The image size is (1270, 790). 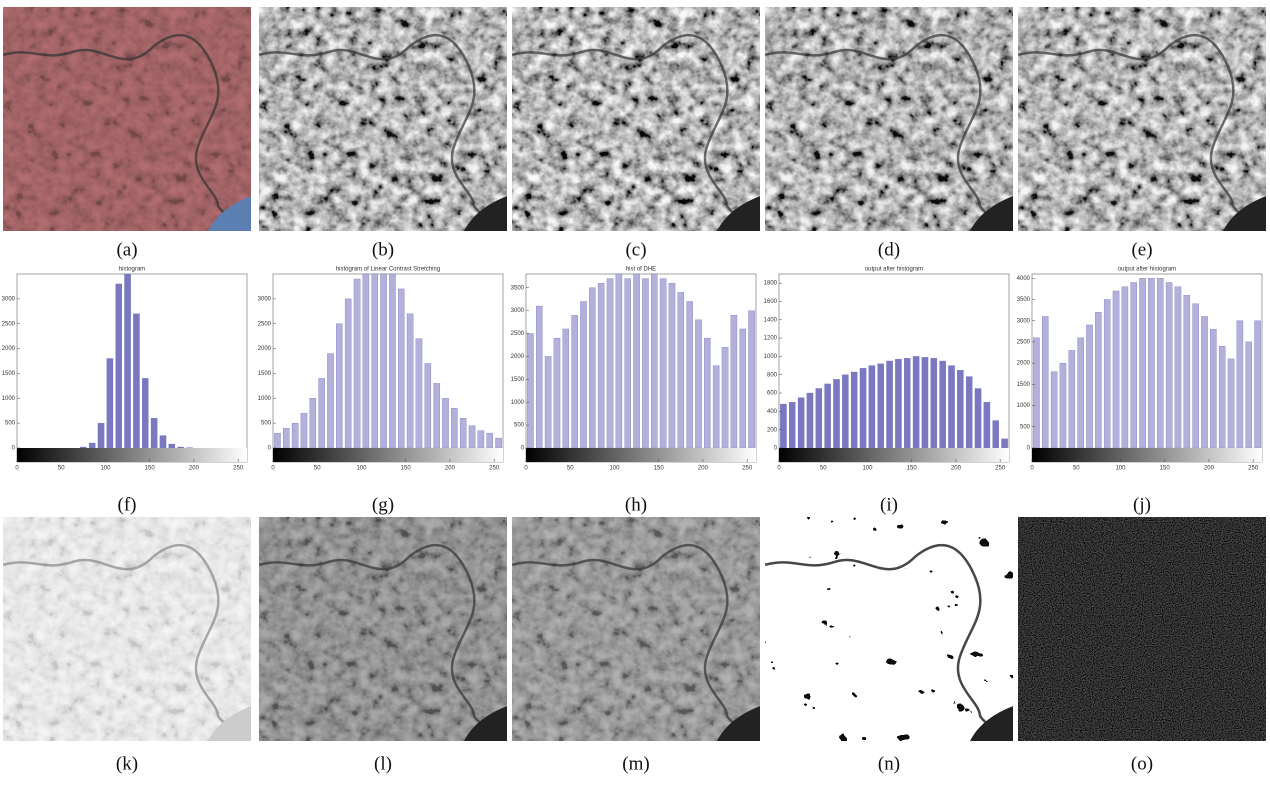 What do you see at coordinates (132, 270) in the screenshot?
I see `chart-title: histogram` at bounding box center [132, 270].